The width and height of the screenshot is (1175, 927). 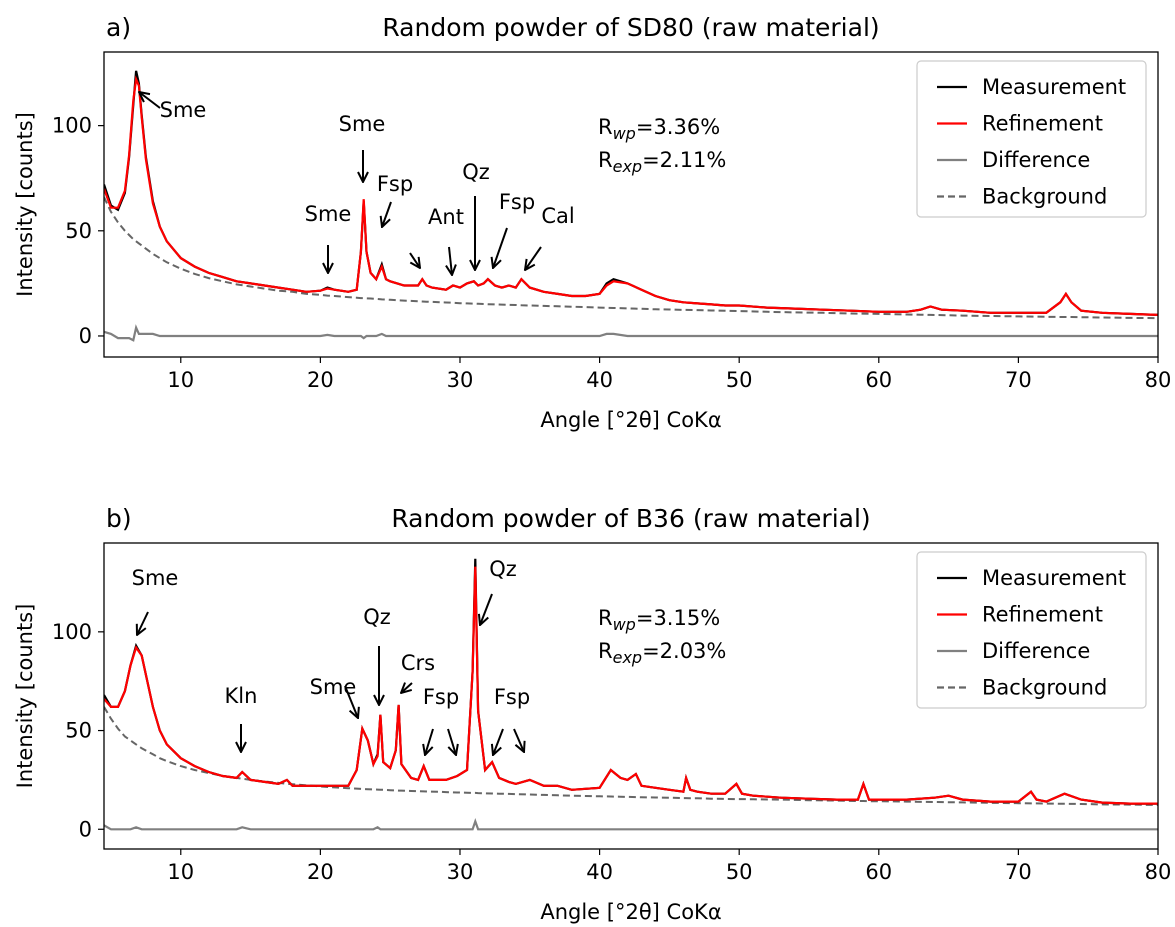 I want to click on fit-statistic: Rexp=2.11%, so click(x=662, y=162).